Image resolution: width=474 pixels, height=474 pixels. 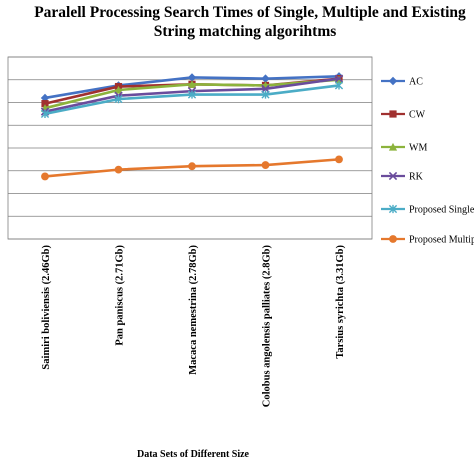 I want to click on legend-item: WM, so click(x=404, y=148).